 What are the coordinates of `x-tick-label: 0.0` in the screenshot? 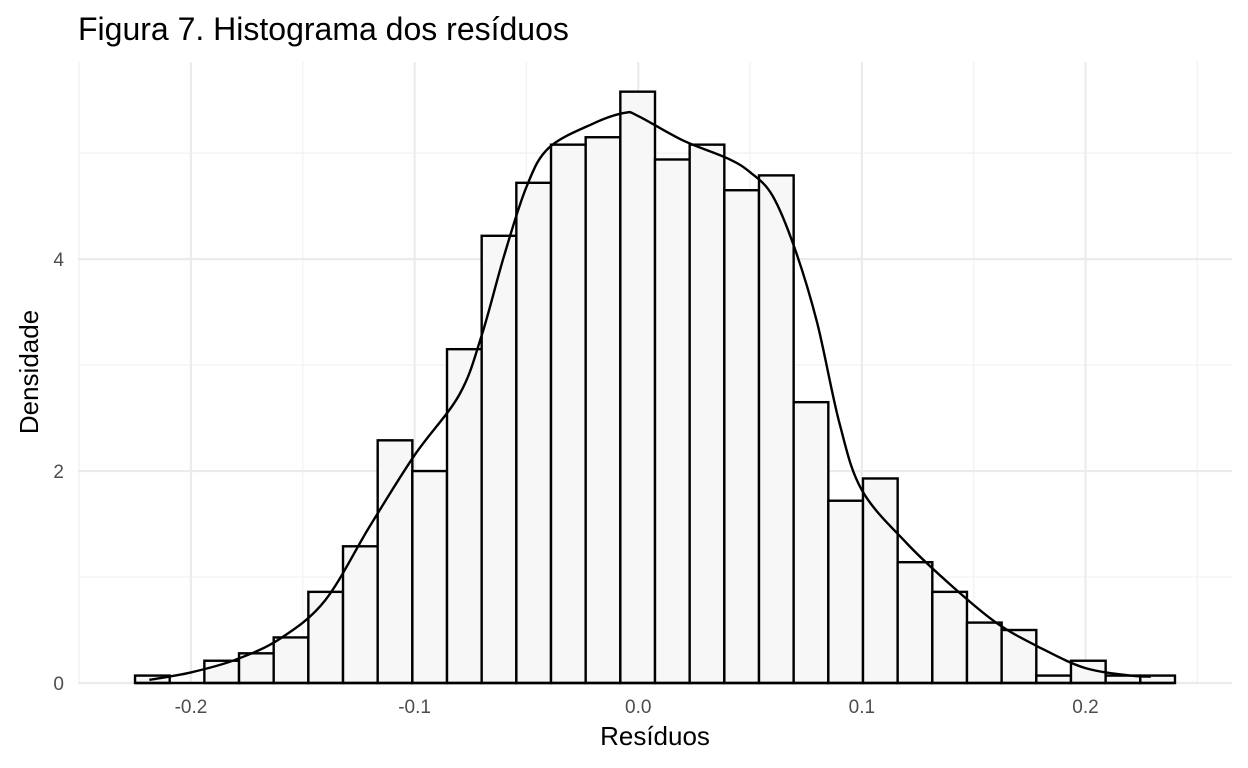 It's located at (638, 707).